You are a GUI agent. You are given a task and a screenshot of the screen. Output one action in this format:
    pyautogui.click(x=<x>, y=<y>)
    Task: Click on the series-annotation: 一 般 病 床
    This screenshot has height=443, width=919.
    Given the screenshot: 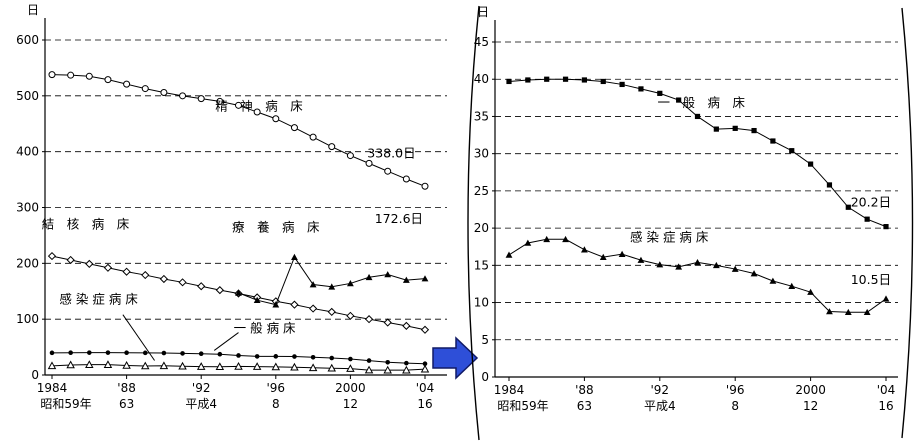 What is the action you would take?
    pyautogui.click(x=265, y=328)
    